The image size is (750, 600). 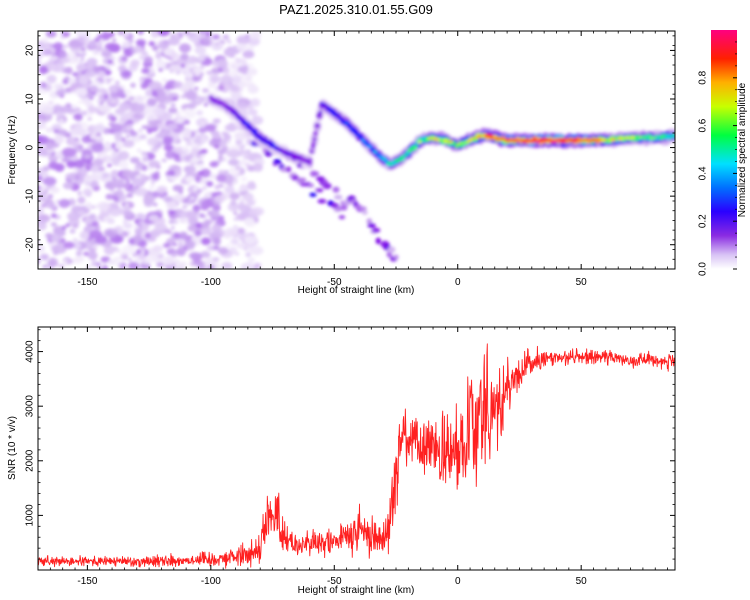 I want to click on spectrogram-xtick-label: 0, so click(x=458, y=282).